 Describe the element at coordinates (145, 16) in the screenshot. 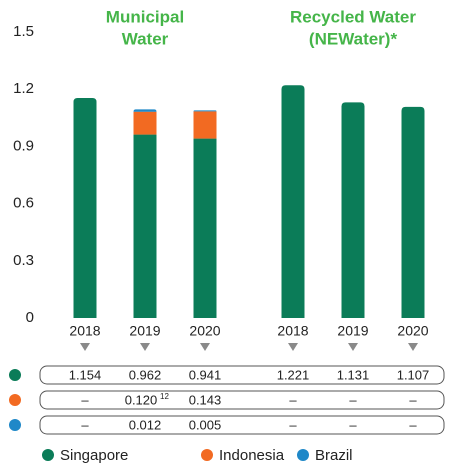

I see `group-title: Municipal` at that location.